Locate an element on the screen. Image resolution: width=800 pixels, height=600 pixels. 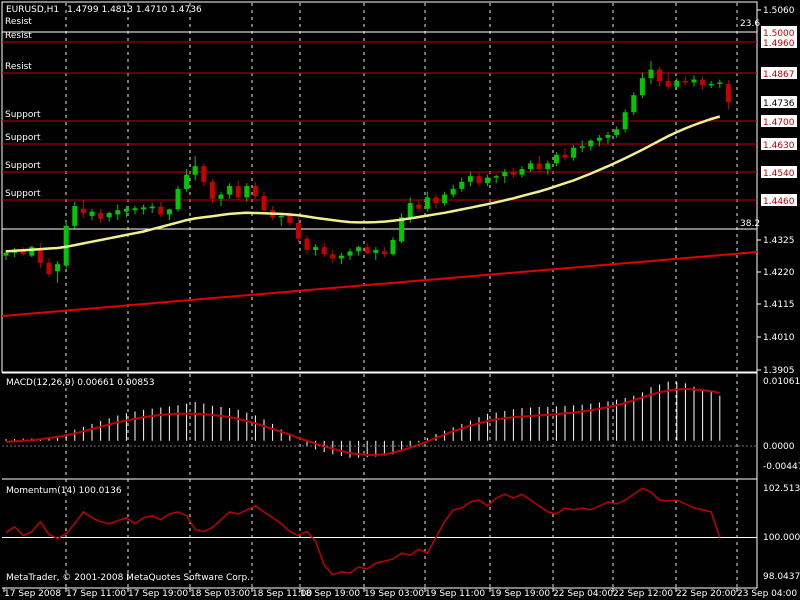
momentum-axis-label: 102.5134 is located at coordinates (781, 489).